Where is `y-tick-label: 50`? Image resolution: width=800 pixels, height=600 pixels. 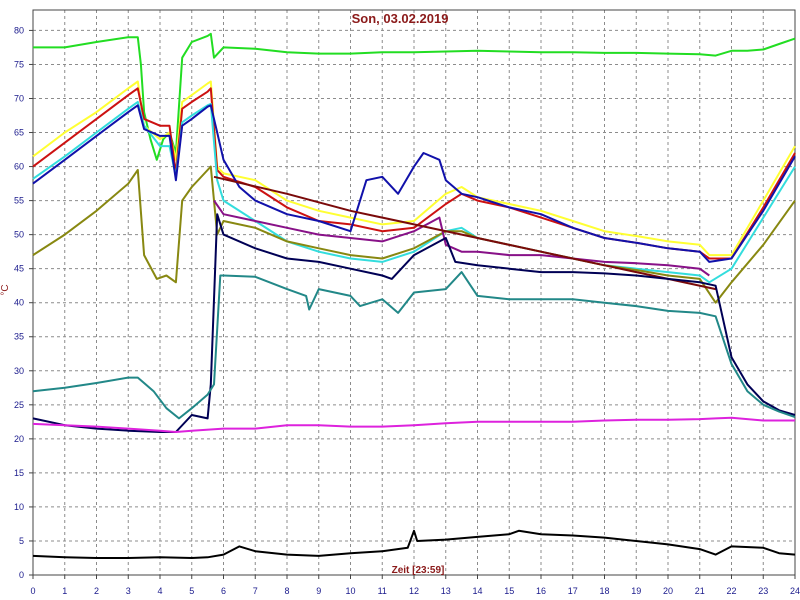 y-tick-label: 50 is located at coordinates (19, 235).